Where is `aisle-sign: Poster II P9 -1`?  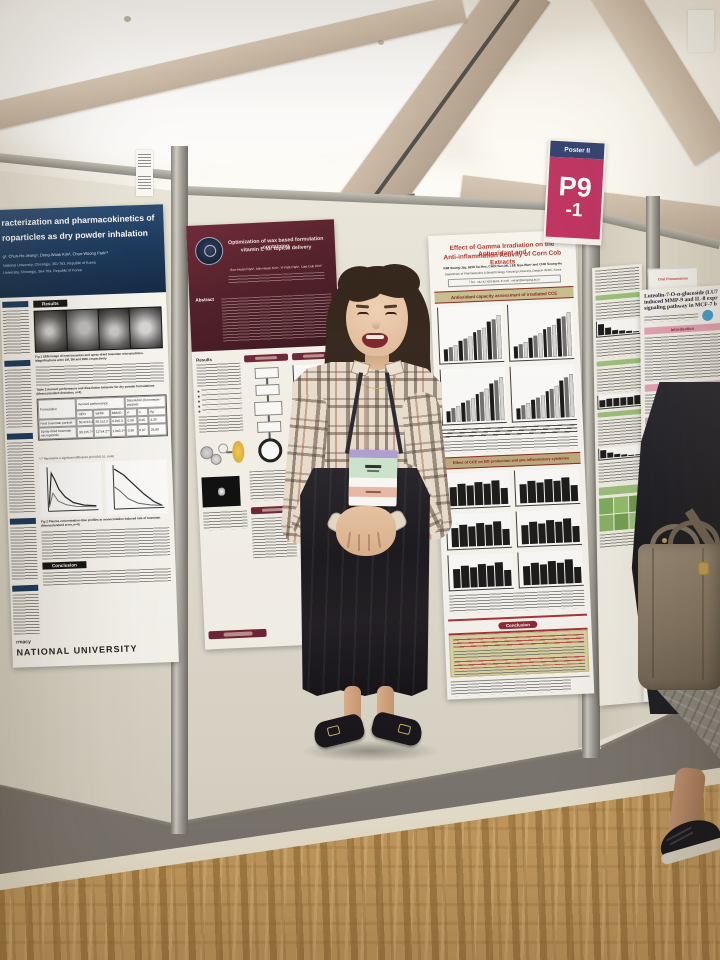
aisle-sign: Poster II P9 -1 is located at coordinates (575, 192).